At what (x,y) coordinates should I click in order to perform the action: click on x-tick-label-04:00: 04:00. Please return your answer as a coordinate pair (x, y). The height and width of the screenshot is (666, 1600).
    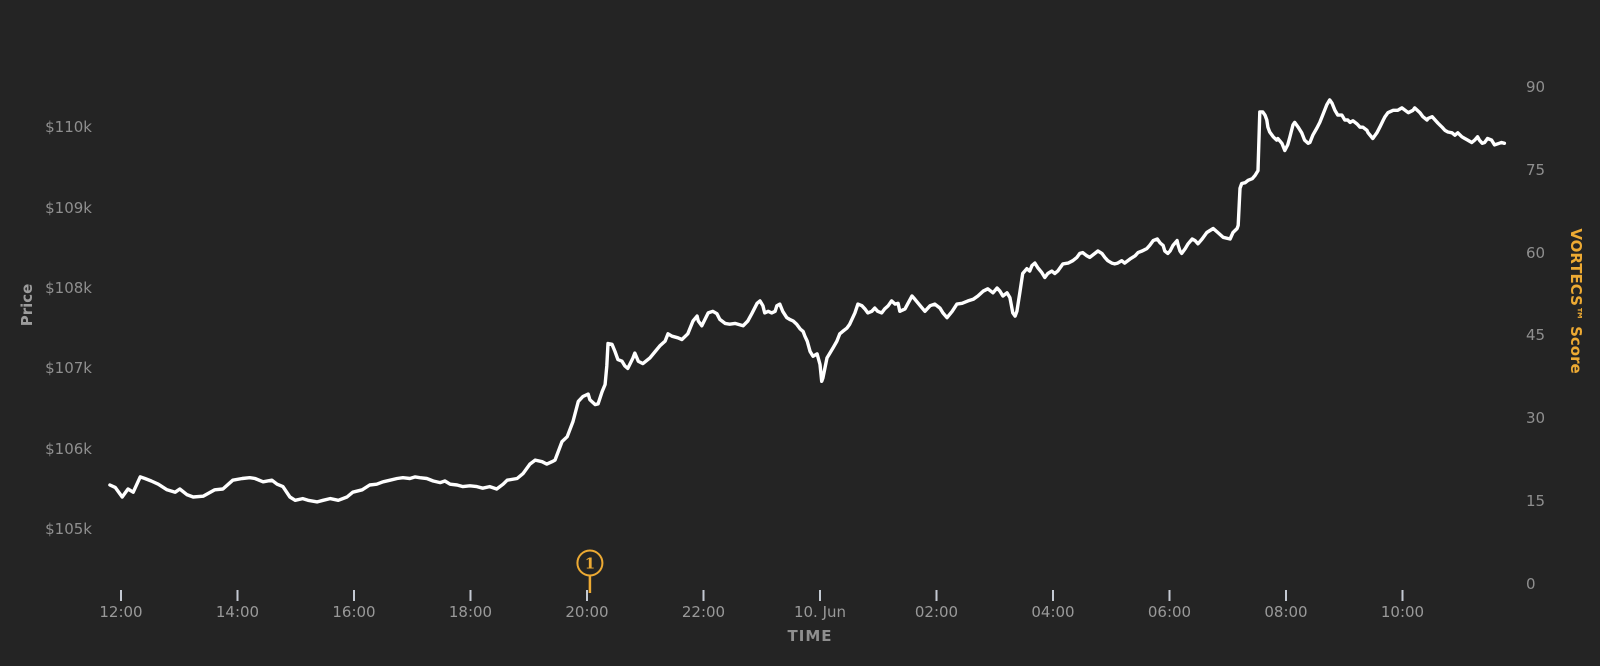
    Looking at the image, I should click on (1053, 612).